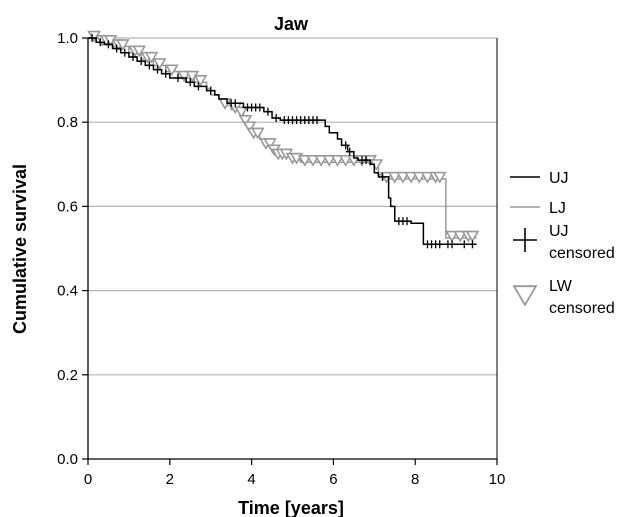 Image resolution: width=626 pixels, height=517 pixels. I want to click on x-tick-label: 2, so click(170, 479).